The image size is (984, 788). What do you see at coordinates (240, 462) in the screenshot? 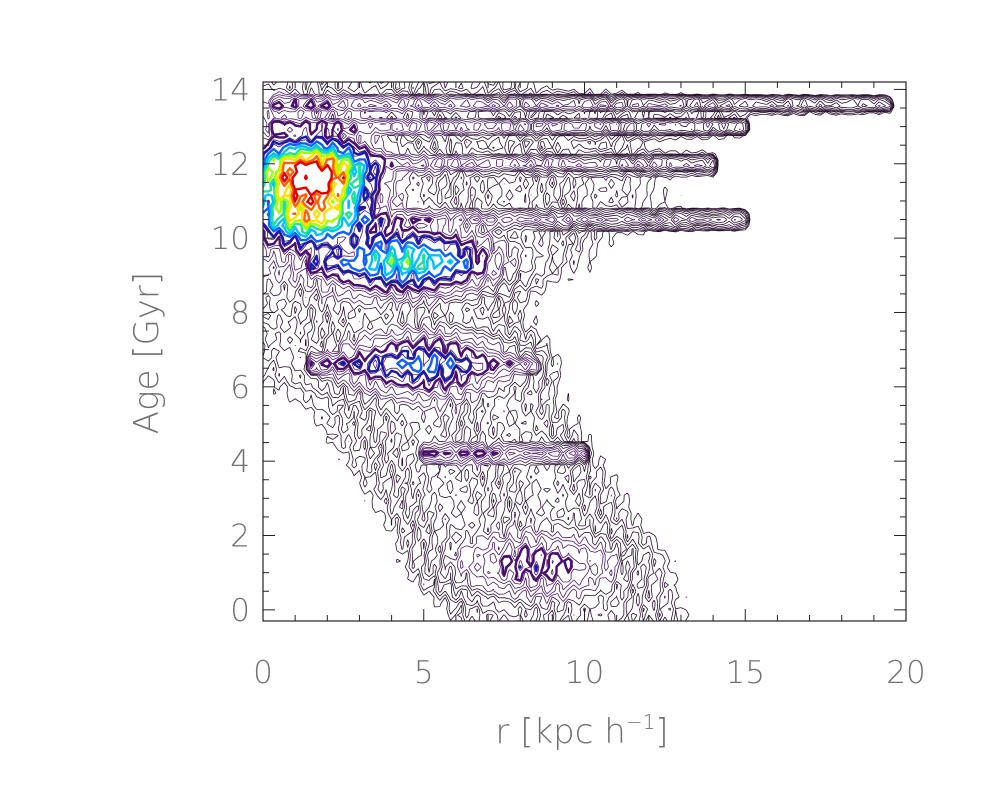
I see `y-tick-label: 4` at bounding box center [240, 462].